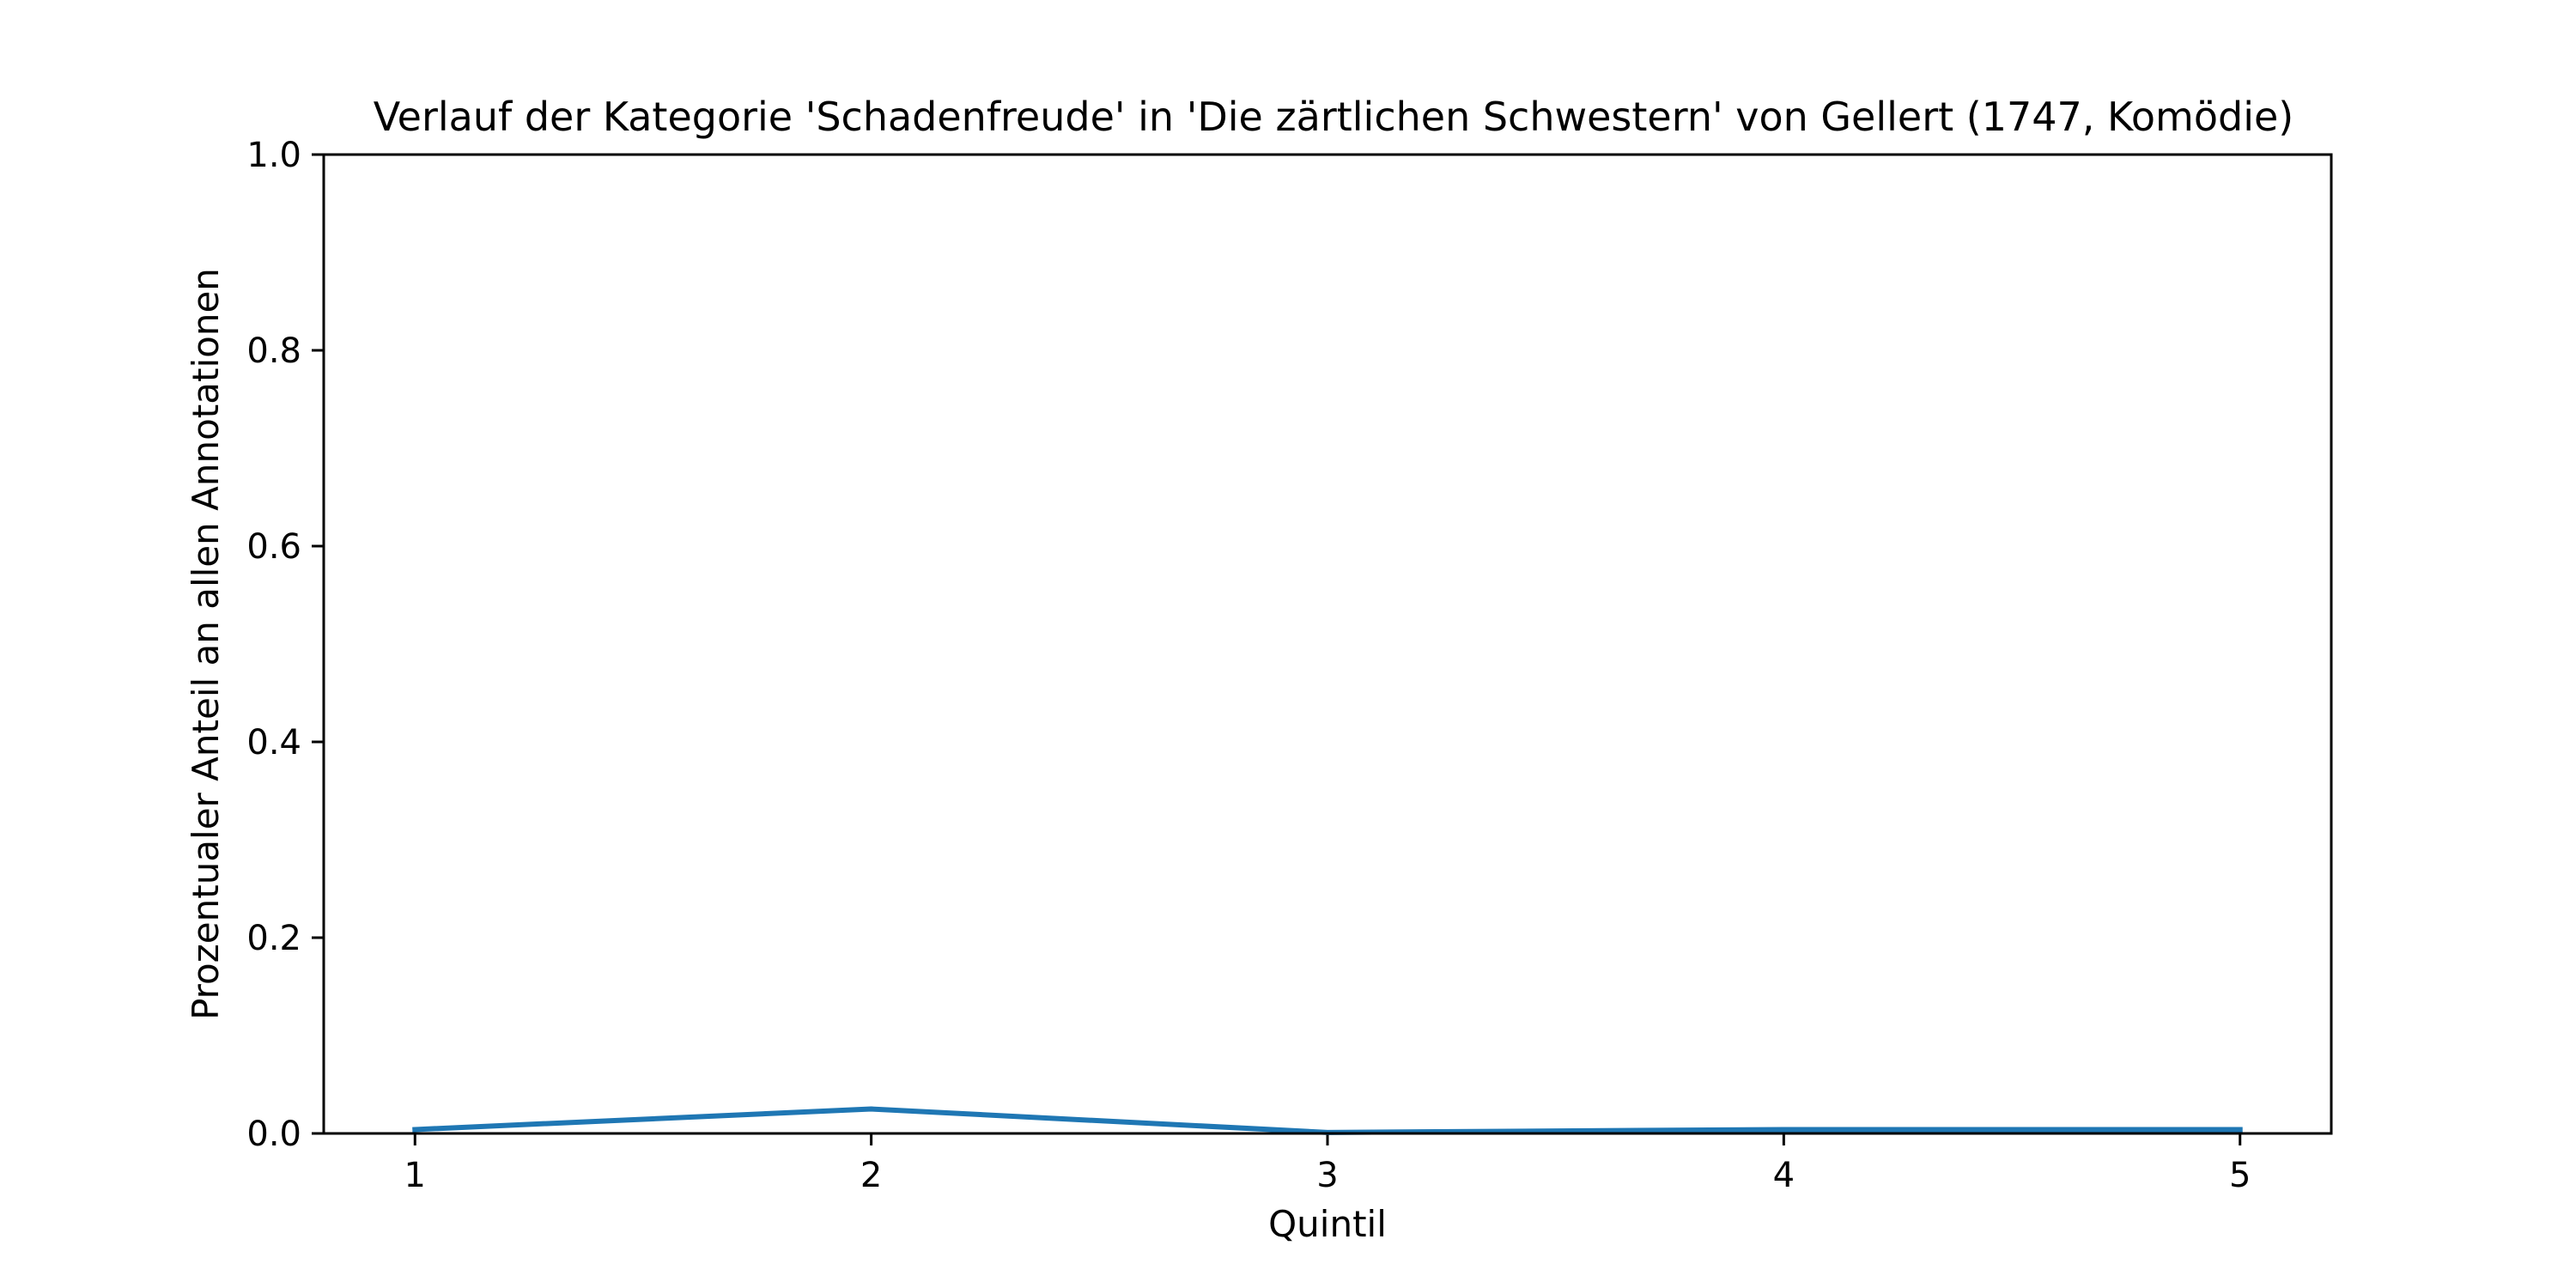 The height and width of the screenshot is (1288, 2576). I want to click on y-tick-label: 0.4, so click(273, 742).